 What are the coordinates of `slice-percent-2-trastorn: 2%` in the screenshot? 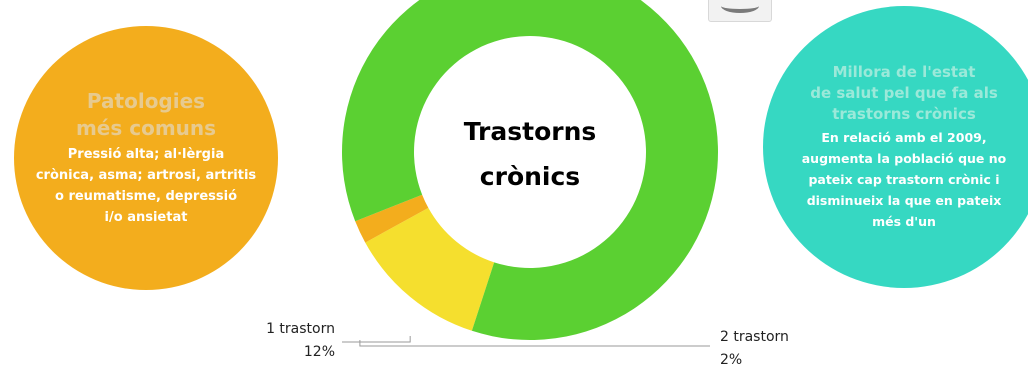 It's located at (731, 360).